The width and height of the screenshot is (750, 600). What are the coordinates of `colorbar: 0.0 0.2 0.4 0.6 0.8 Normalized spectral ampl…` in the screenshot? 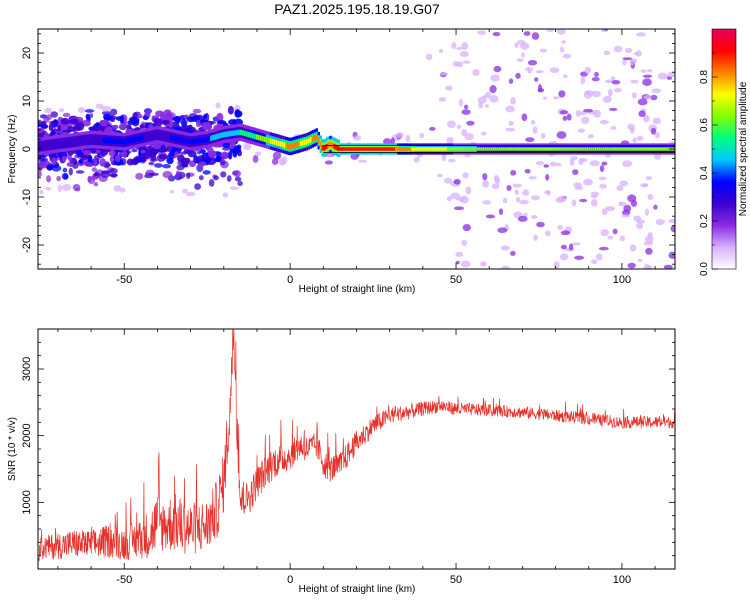 It's located at (724, 152).